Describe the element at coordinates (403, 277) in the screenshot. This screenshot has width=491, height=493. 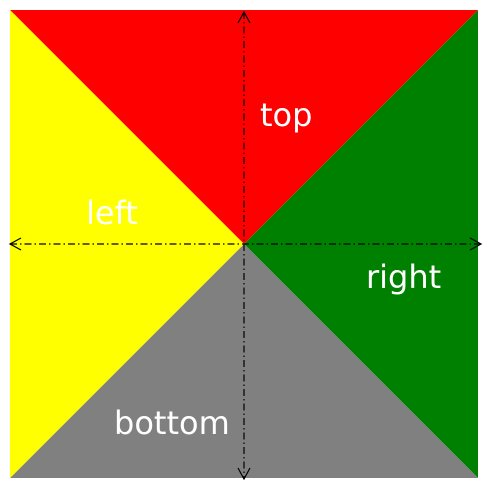
I see `right-label: right` at that location.